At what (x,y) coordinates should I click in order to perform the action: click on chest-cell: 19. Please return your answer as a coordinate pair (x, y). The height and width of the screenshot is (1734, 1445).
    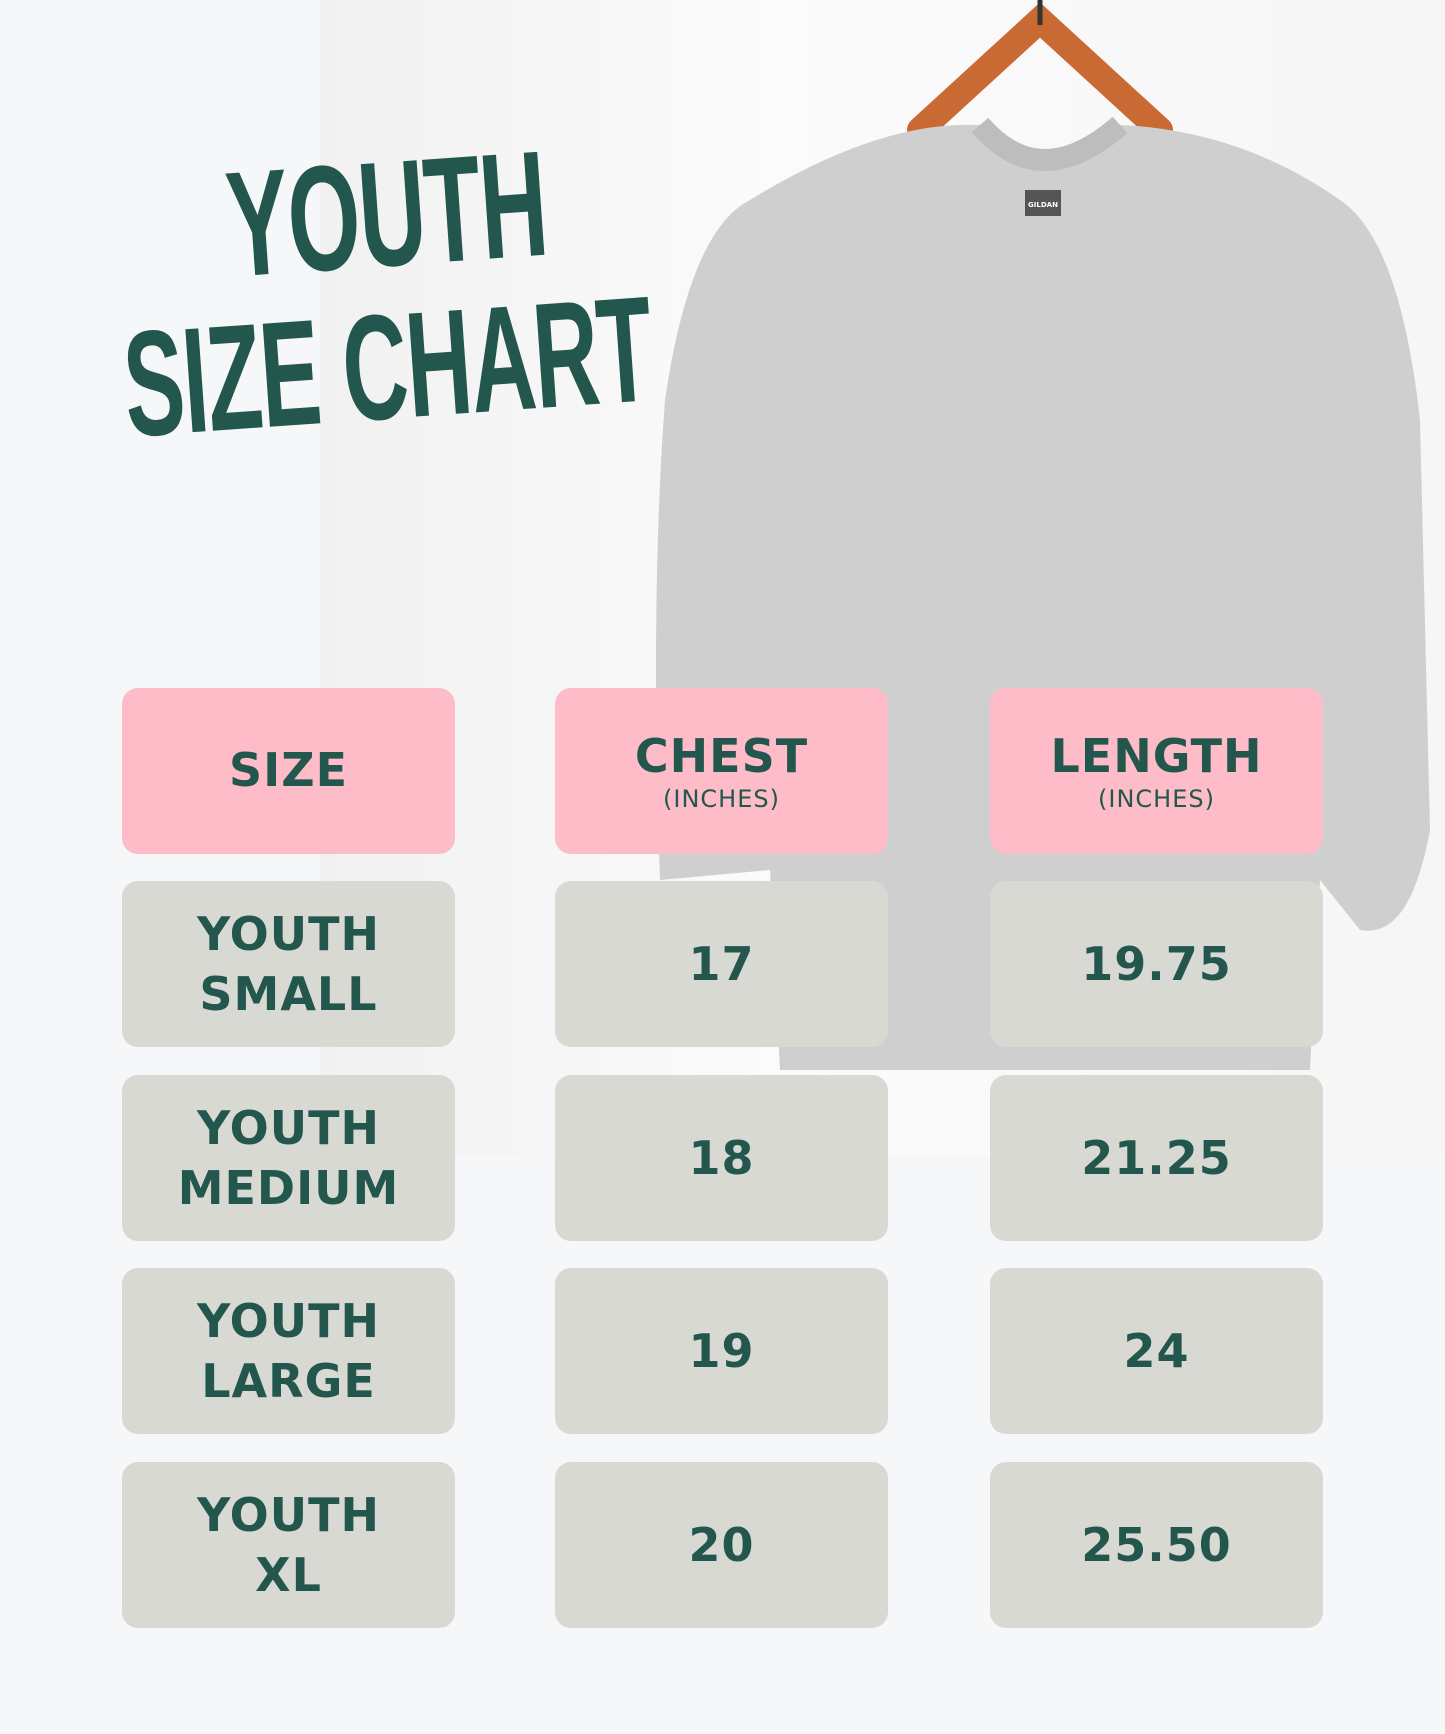
    Looking at the image, I should click on (721, 1351).